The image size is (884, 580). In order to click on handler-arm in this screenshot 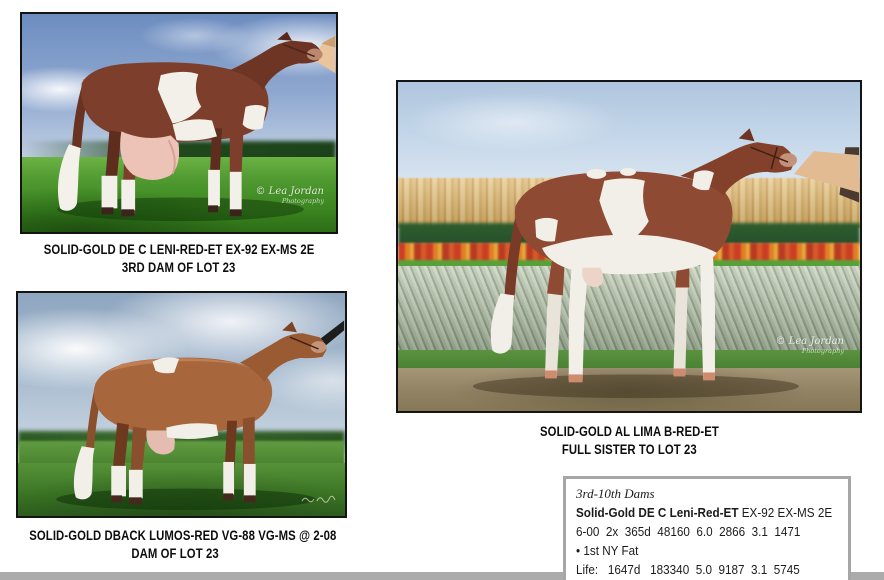, I will do `click(826, 172)`.